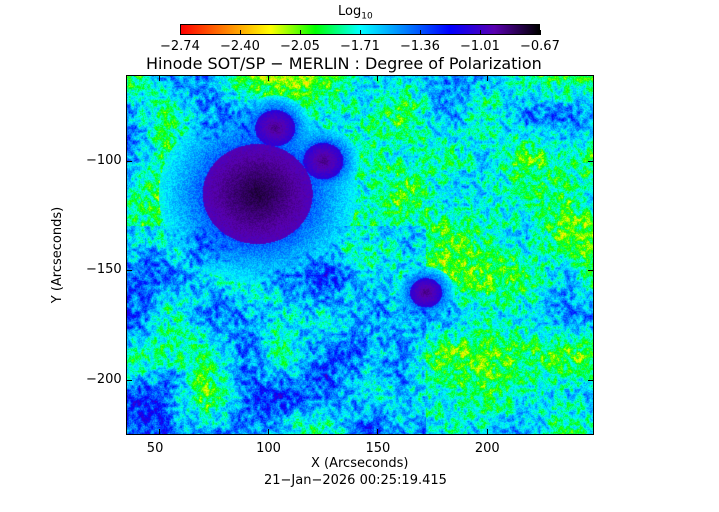 The image size is (719, 512). Describe the element at coordinates (240, 46) in the screenshot. I see `colorbar-tick-label: −2.40` at that location.